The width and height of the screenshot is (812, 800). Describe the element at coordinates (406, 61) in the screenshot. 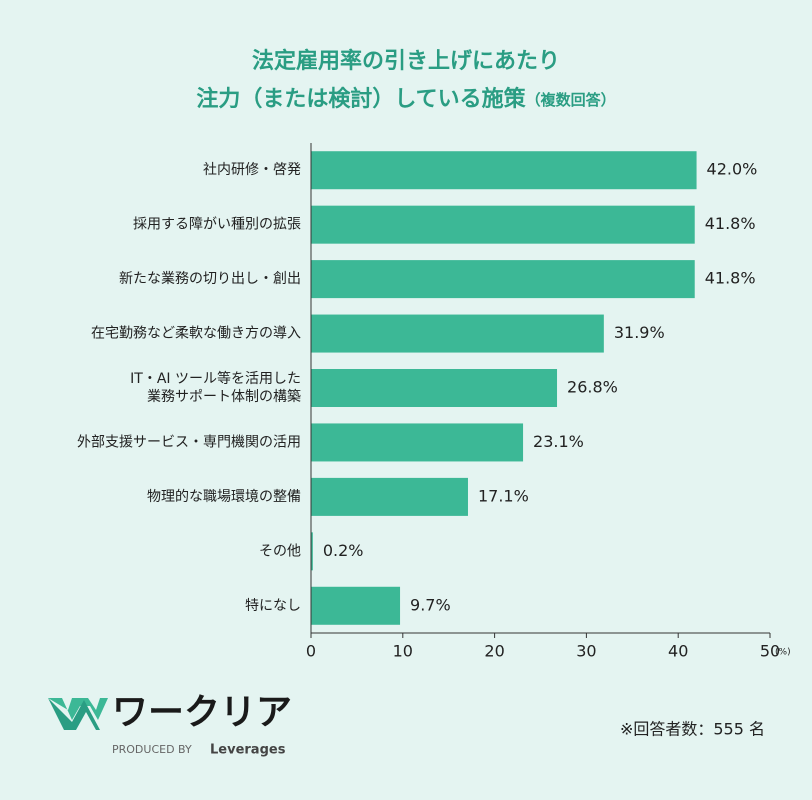

I see `chart-title: 法定雇用率の引き上げにあたり` at that location.